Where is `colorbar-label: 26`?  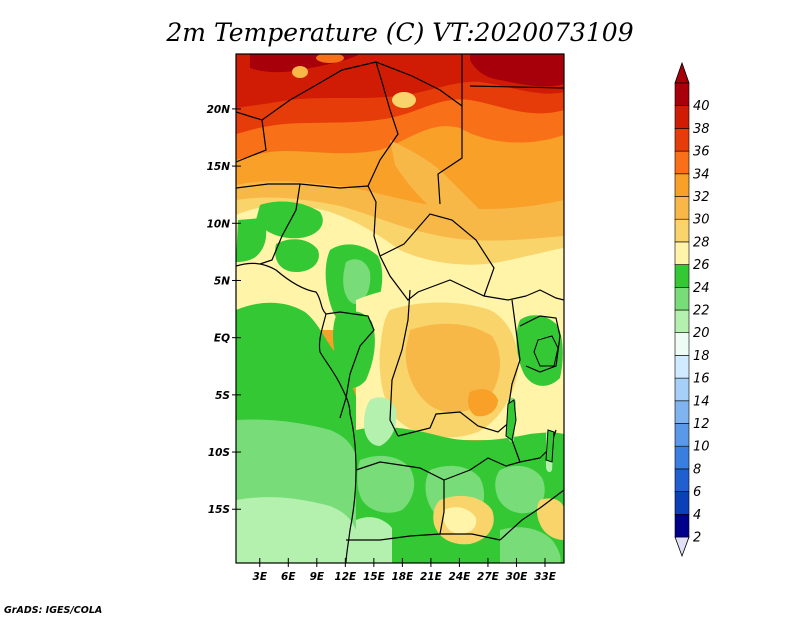 colorbar-label: 26 is located at coordinates (701, 265).